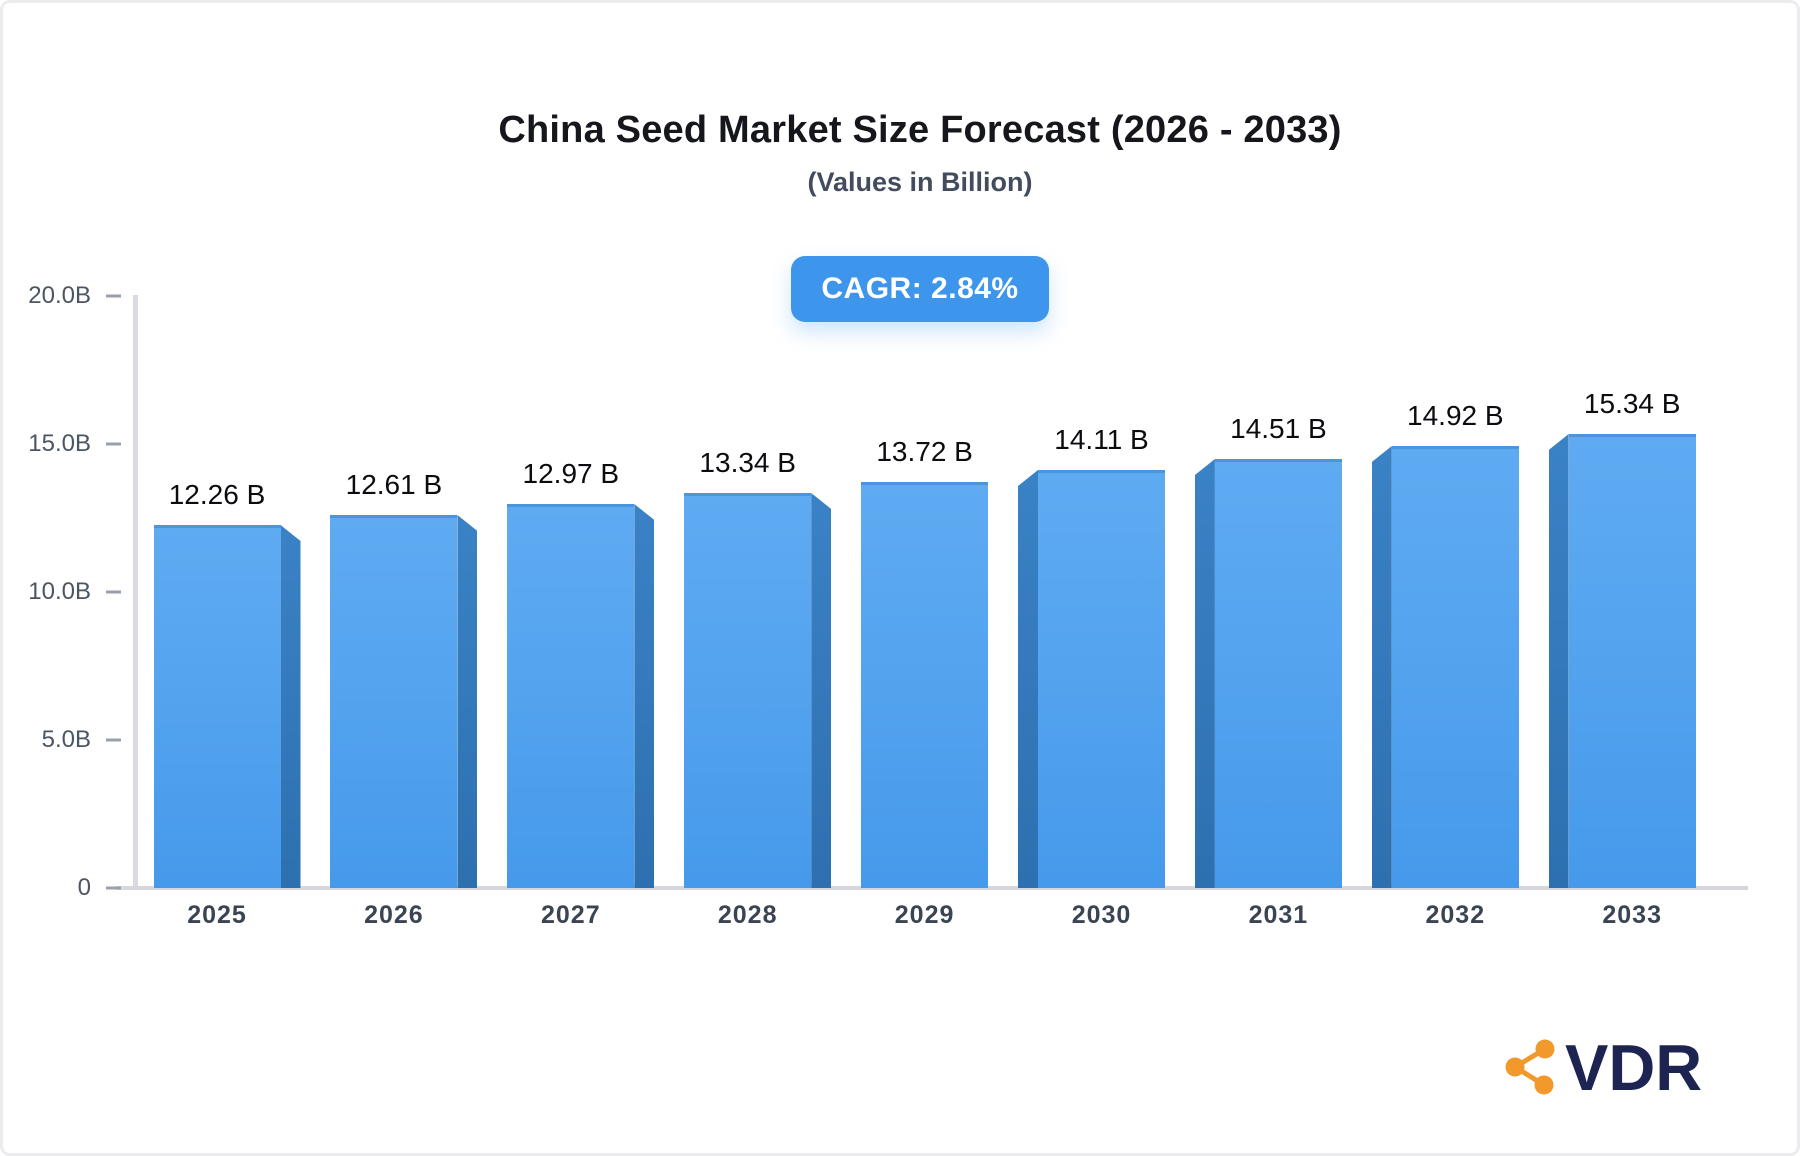 The image size is (1800, 1156). What do you see at coordinates (924, 451) in the screenshot?
I see `bar-value-label: 13.72 B` at bounding box center [924, 451].